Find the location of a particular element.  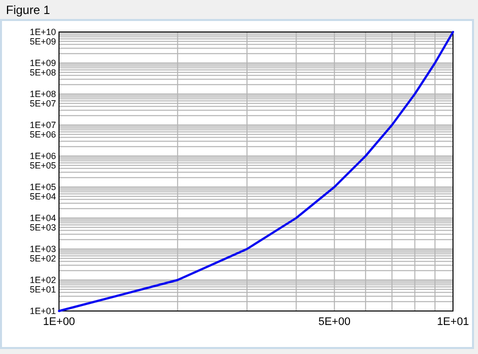

y-tick-label: 5E+09 is located at coordinates (43, 41).